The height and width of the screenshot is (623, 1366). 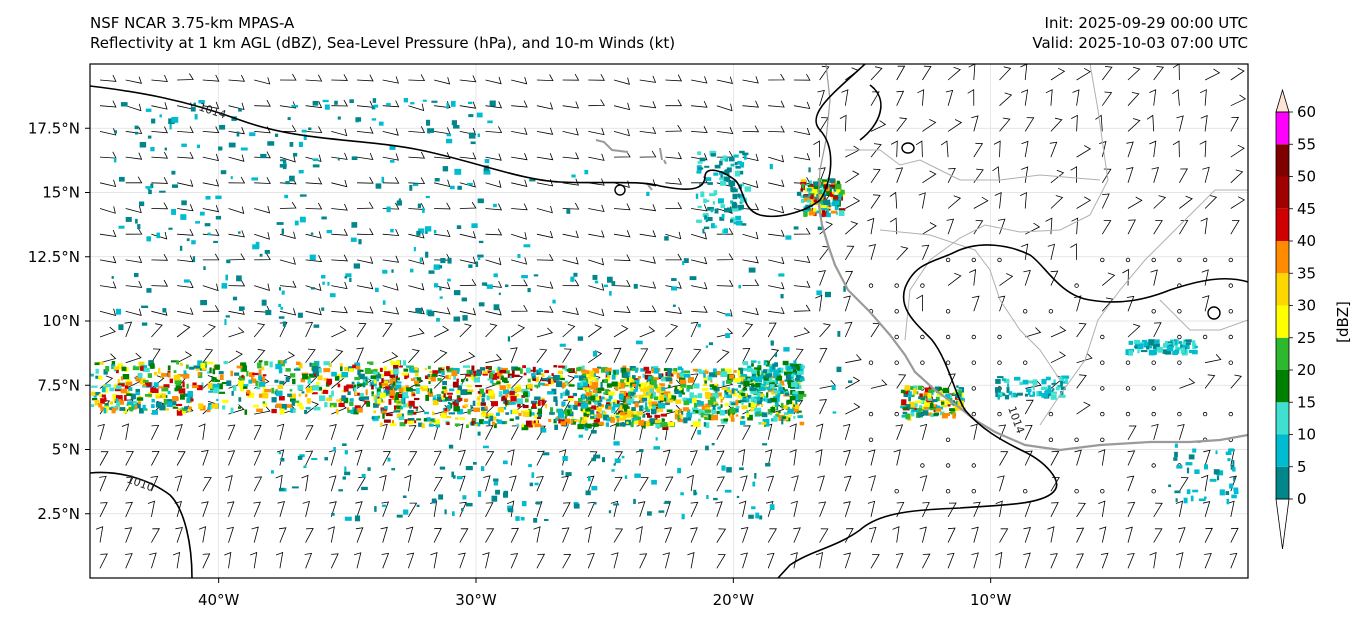 I want to click on coastline, so click(x=1032, y=325).